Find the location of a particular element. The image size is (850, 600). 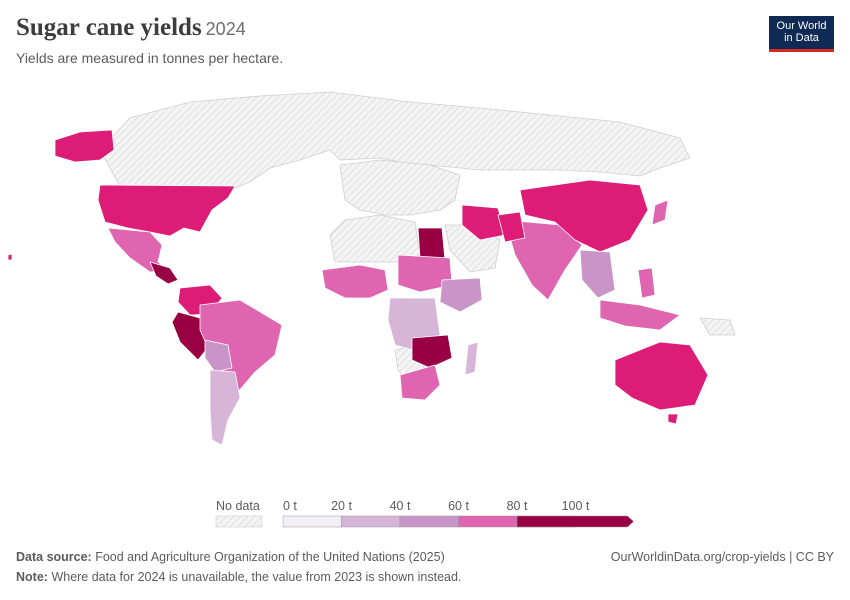

country-tasmania is located at coordinates (673, 419).